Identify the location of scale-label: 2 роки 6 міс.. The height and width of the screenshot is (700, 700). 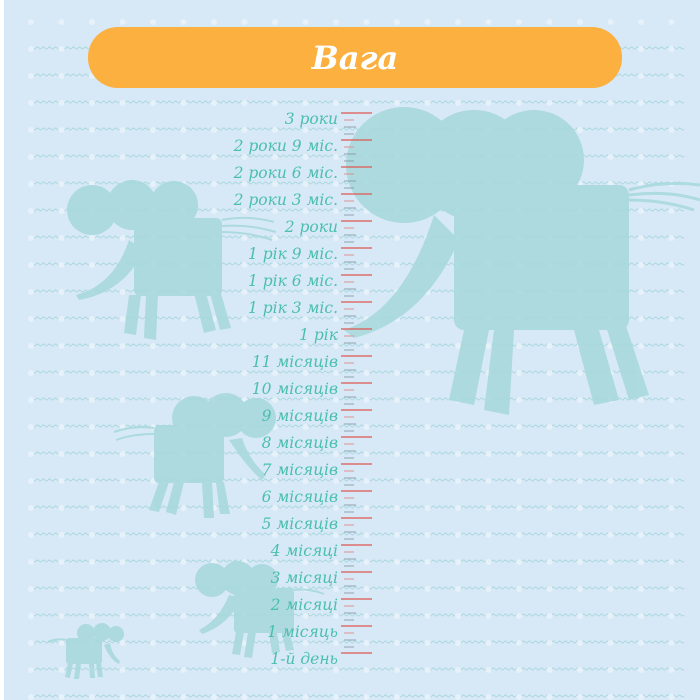
(285, 173).